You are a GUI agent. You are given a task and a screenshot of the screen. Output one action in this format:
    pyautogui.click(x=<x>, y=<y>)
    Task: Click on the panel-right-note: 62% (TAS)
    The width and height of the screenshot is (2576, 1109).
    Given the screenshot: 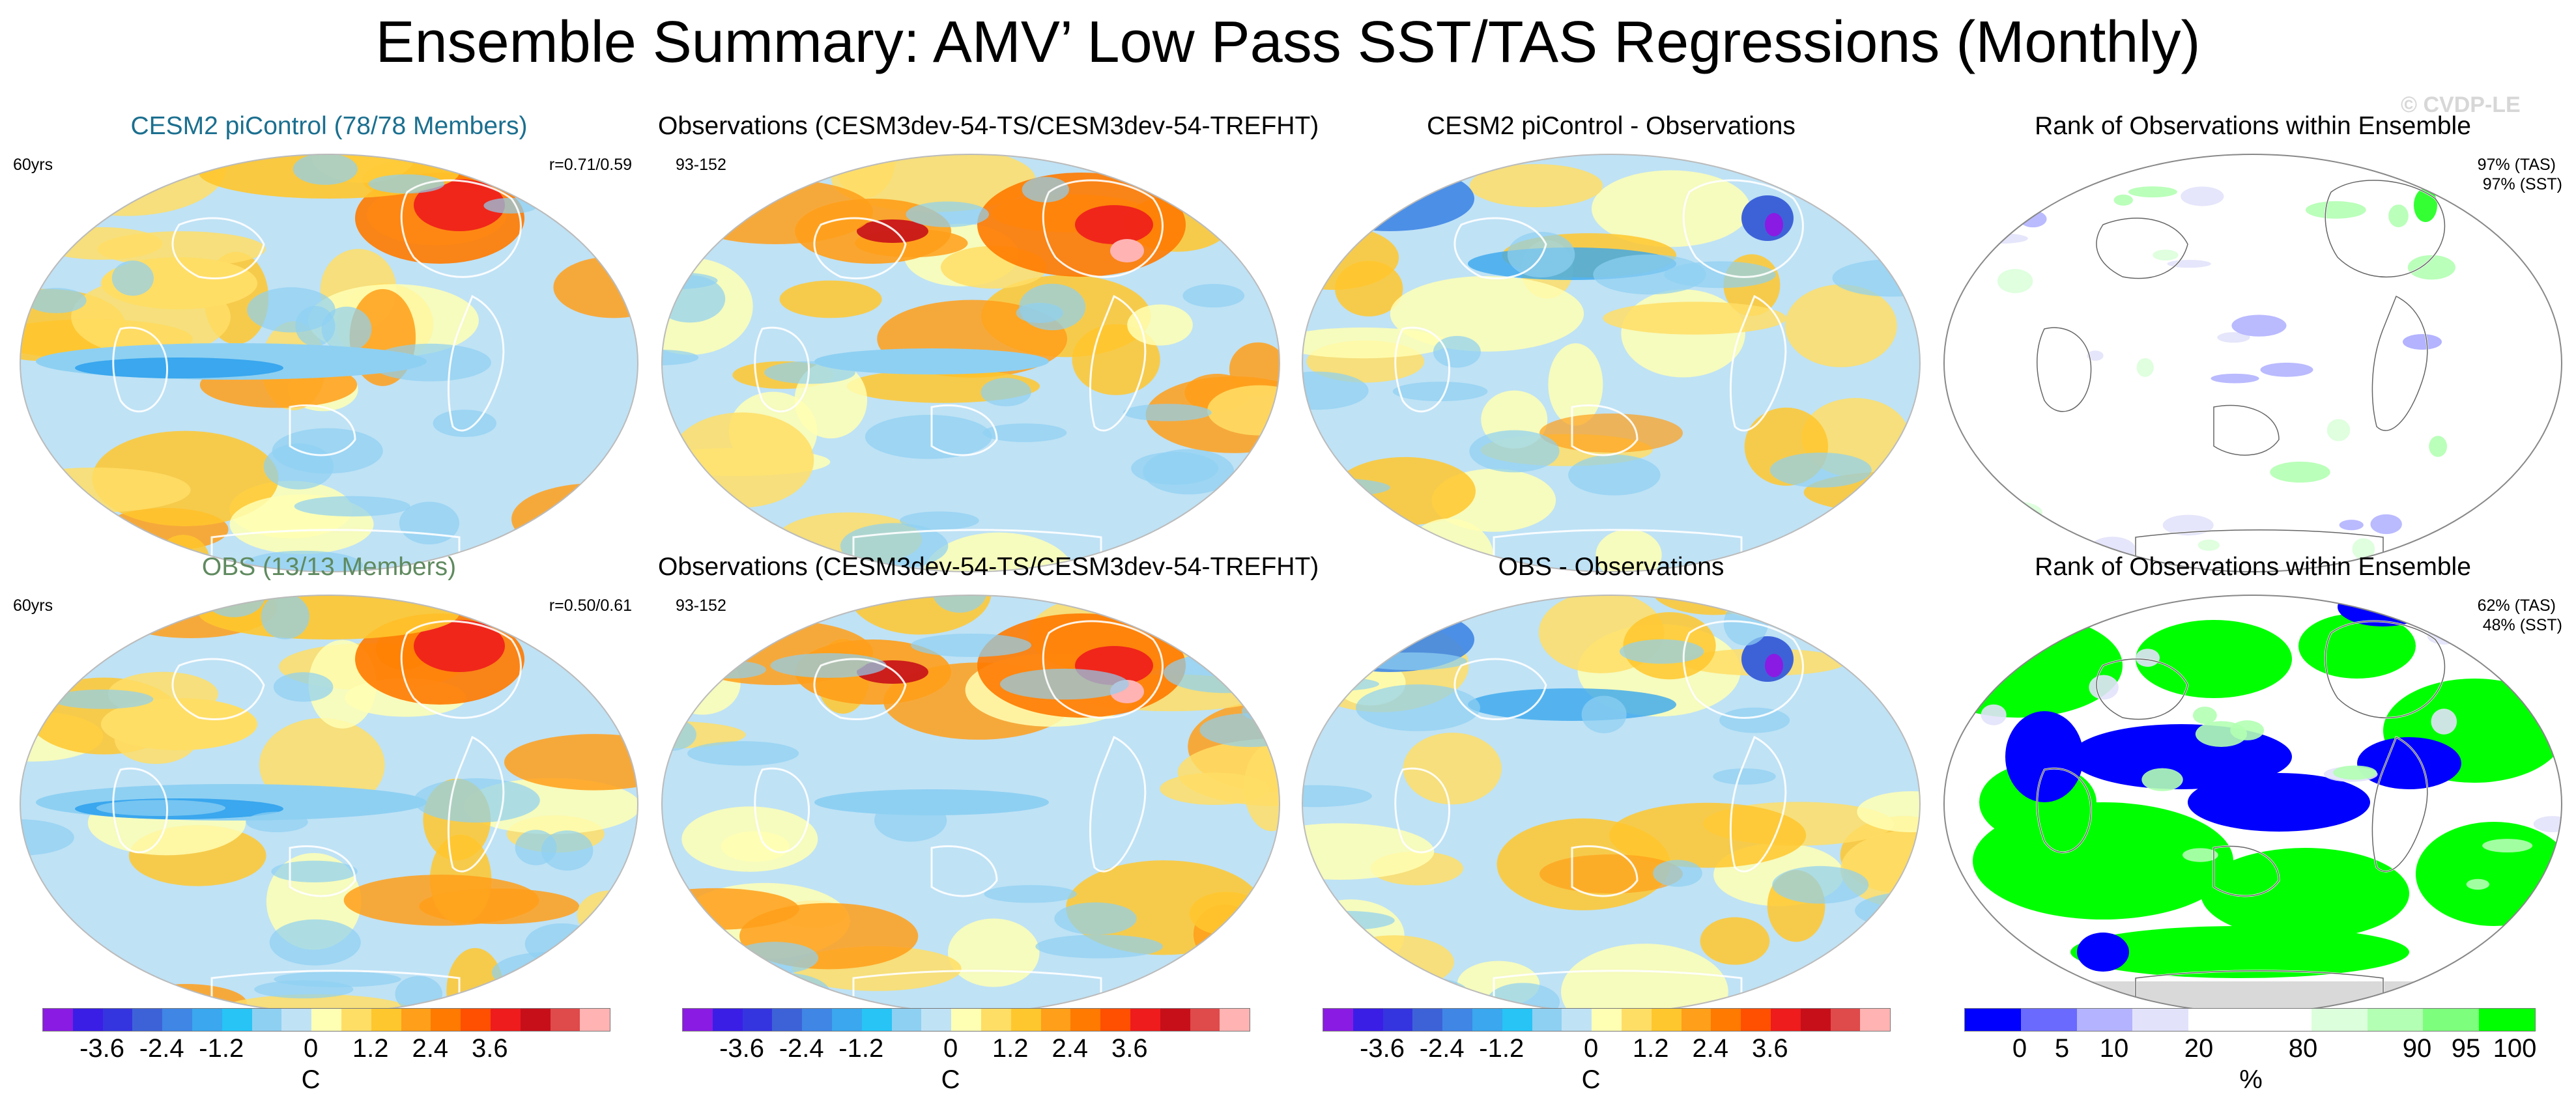 What is the action you would take?
    pyautogui.click(x=2516, y=606)
    